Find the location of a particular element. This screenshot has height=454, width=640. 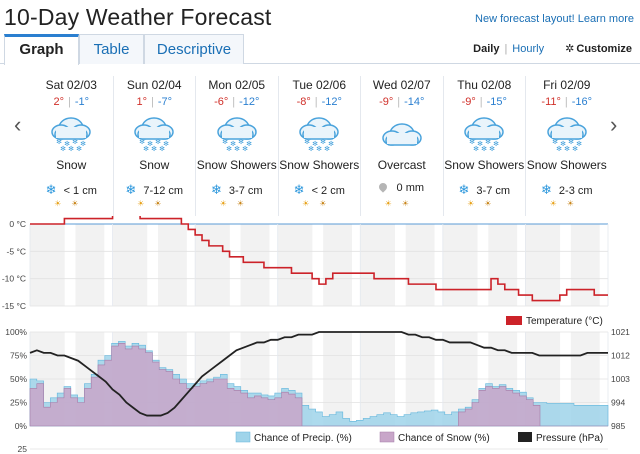

day-date: Mon 02/05 is located at coordinates (237, 85).